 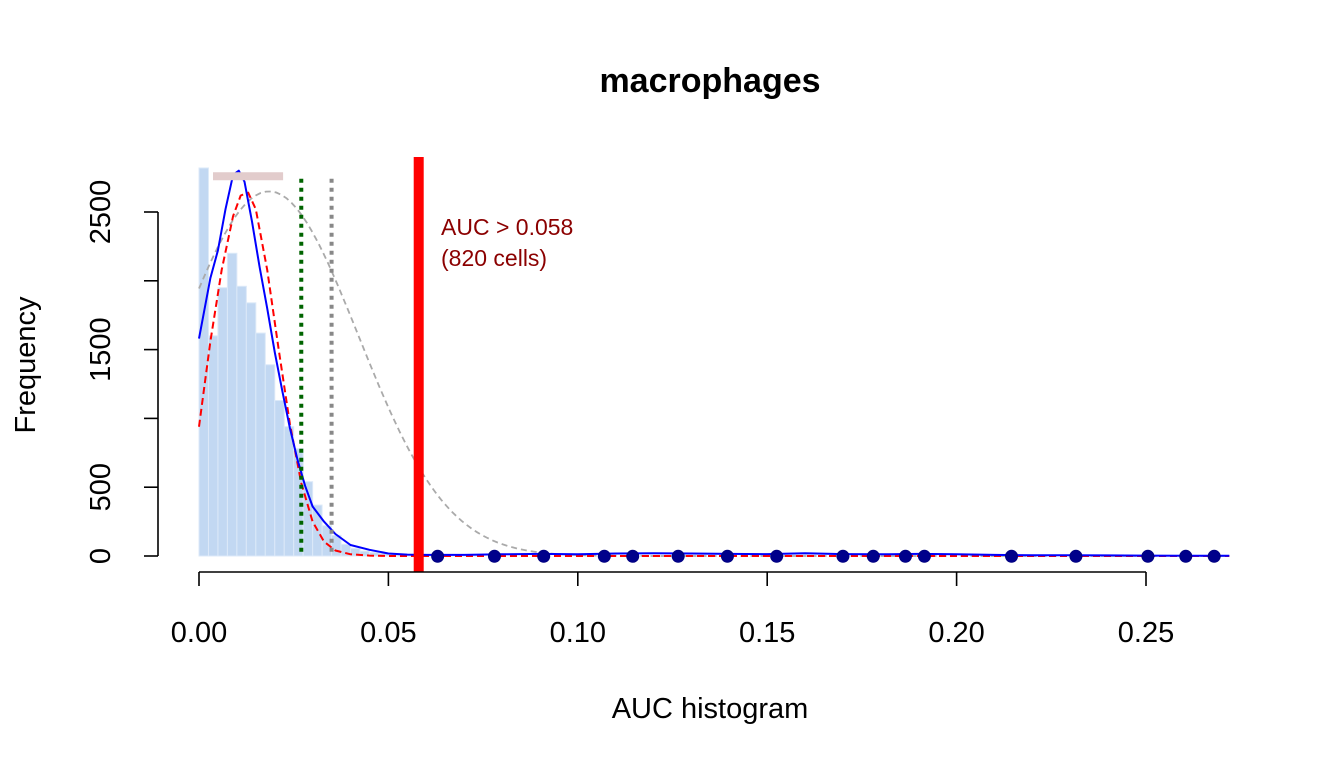 What do you see at coordinates (507, 227) in the screenshot?
I see `threshold-annotation-line1: AUC > 0.058` at bounding box center [507, 227].